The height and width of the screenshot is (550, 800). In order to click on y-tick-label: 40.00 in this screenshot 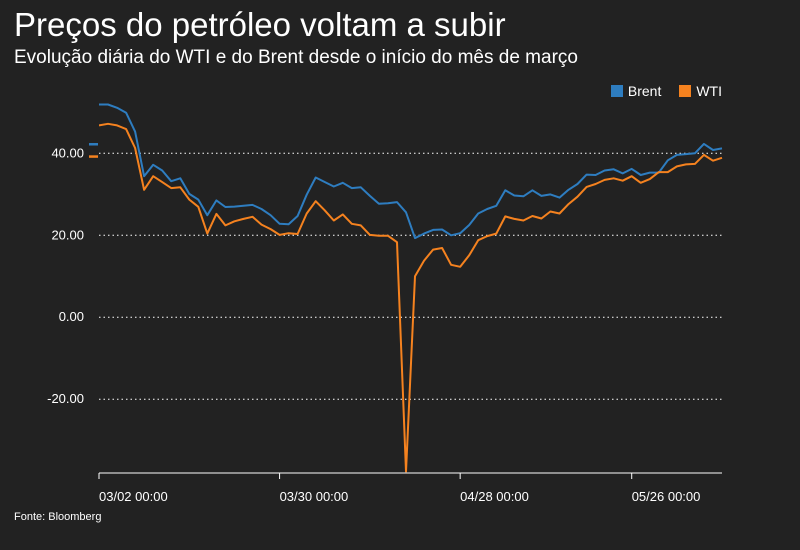, I will do `click(67, 152)`.